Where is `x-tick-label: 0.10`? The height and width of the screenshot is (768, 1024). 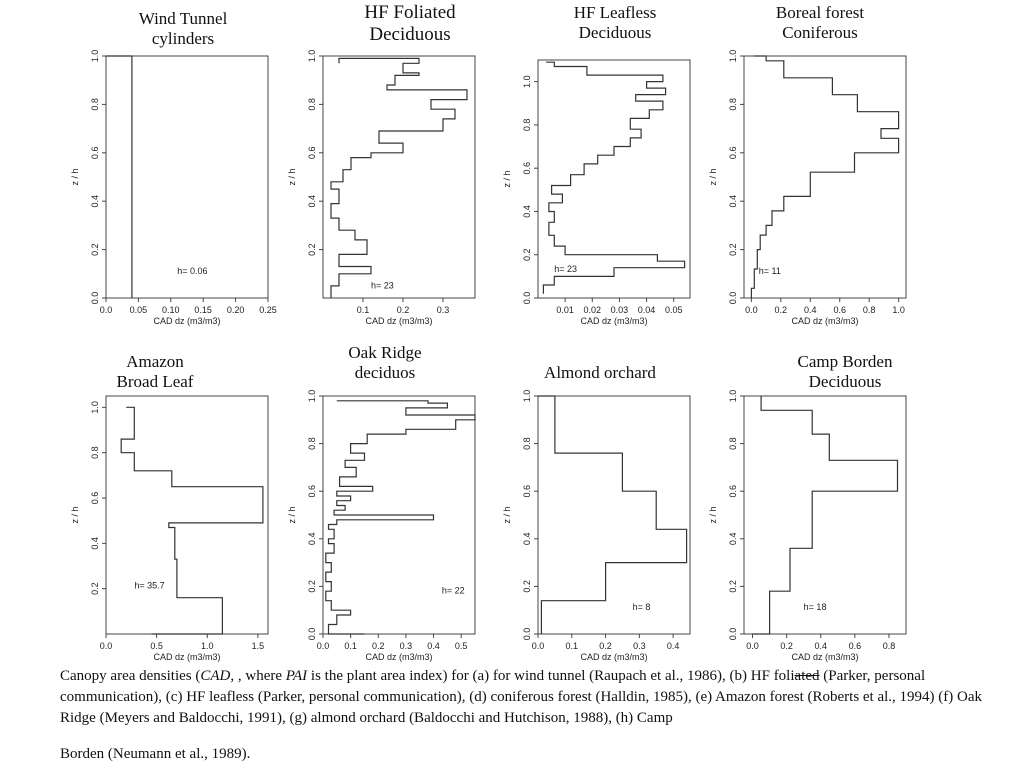
x-tick-label: 0.10 is located at coordinates (171, 310).